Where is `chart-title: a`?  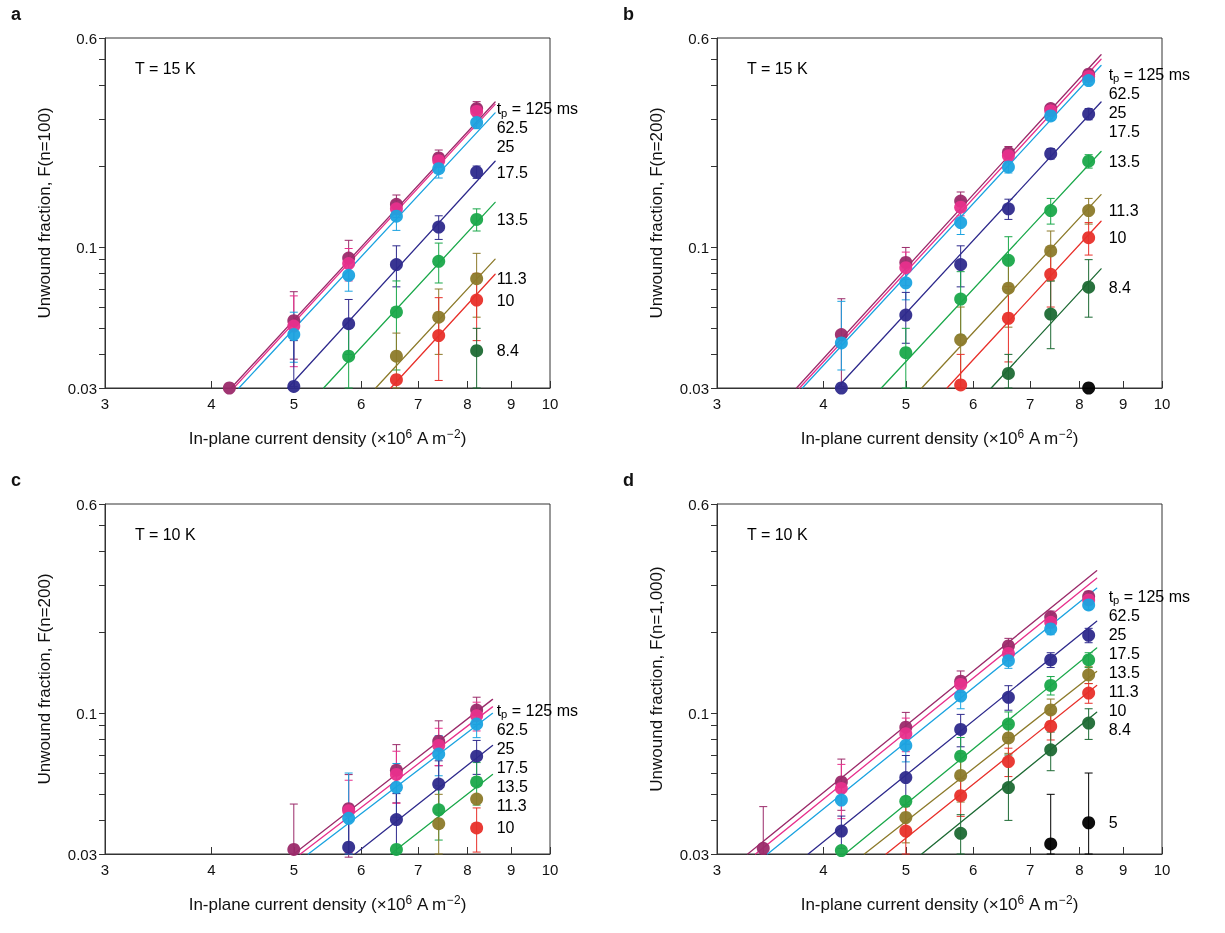
chart-title: a is located at coordinates (16, 14).